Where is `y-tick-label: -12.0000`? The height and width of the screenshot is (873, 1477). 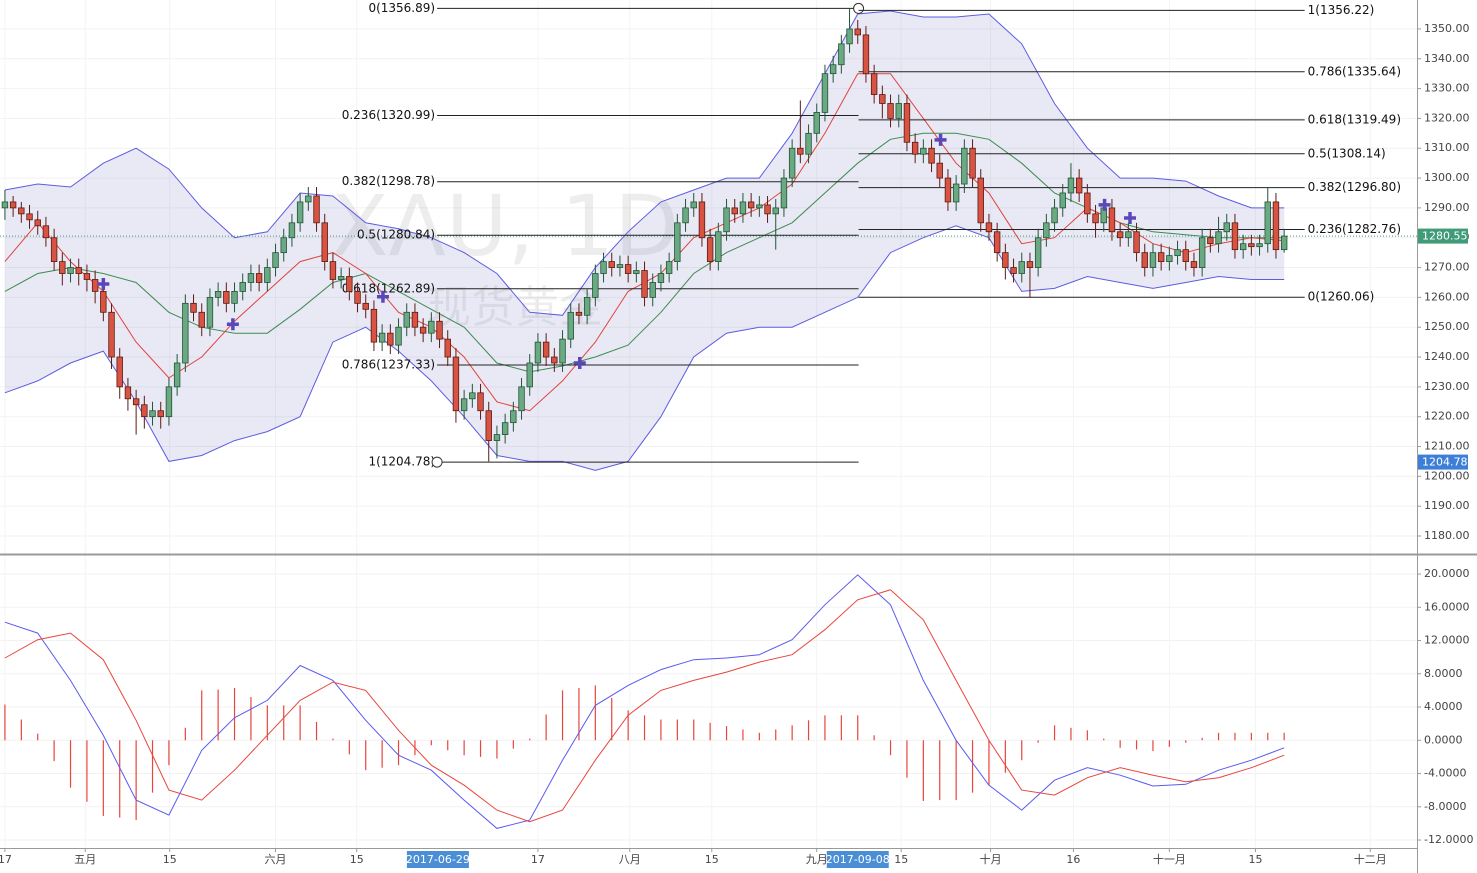
y-tick-label: -12.0000 is located at coordinates (1448, 839).